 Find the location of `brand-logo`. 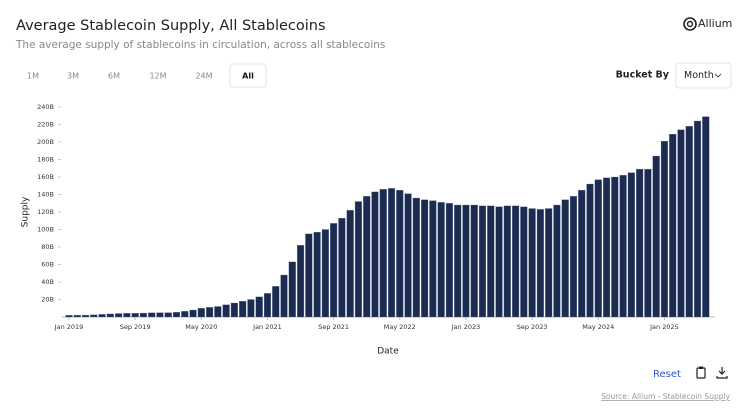

brand-logo is located at coordinates (690, 24).